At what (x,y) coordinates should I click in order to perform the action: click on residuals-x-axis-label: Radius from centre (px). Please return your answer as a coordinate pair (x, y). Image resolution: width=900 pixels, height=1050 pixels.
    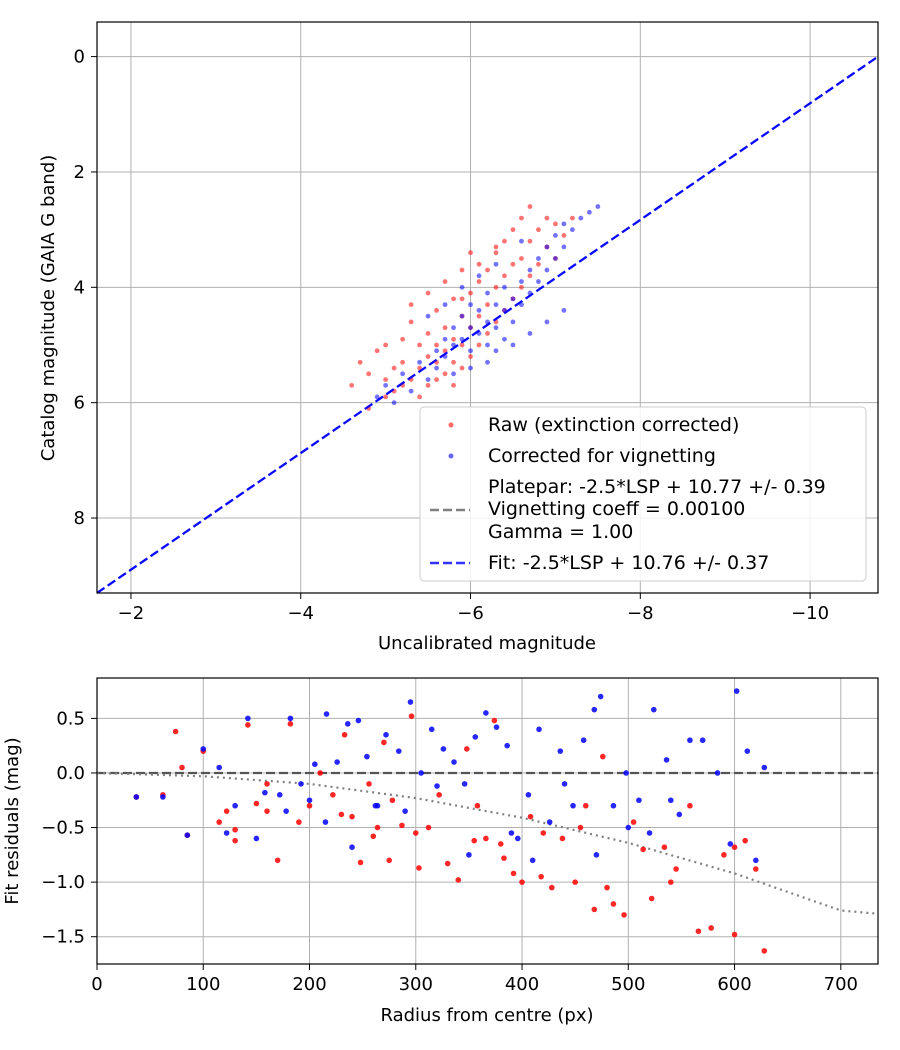
    Looking at the image, I should click on (486, 1015).